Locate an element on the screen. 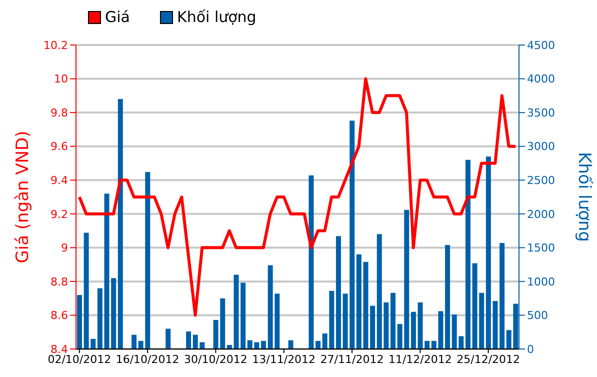 This screenshot has height=377, width=597. x-tick-label: 11/12/2012 is located at coordinates (420, 359).